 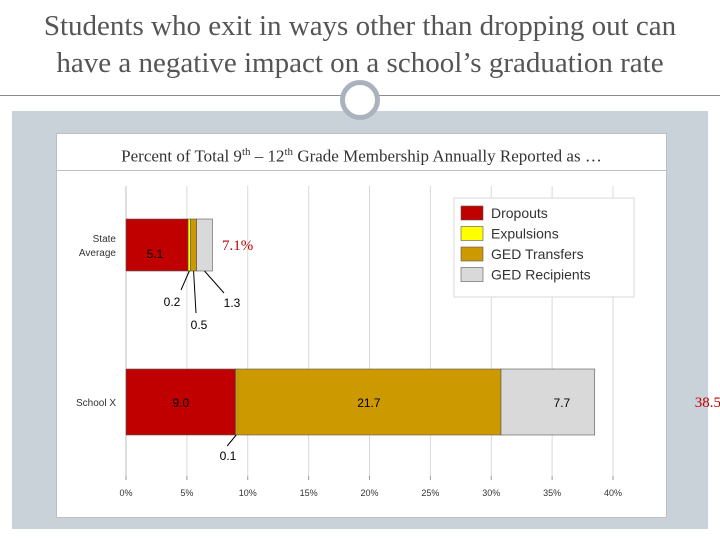 I want to click on chart-title-main: Percent of Total 9, so click(x=181, y=156).